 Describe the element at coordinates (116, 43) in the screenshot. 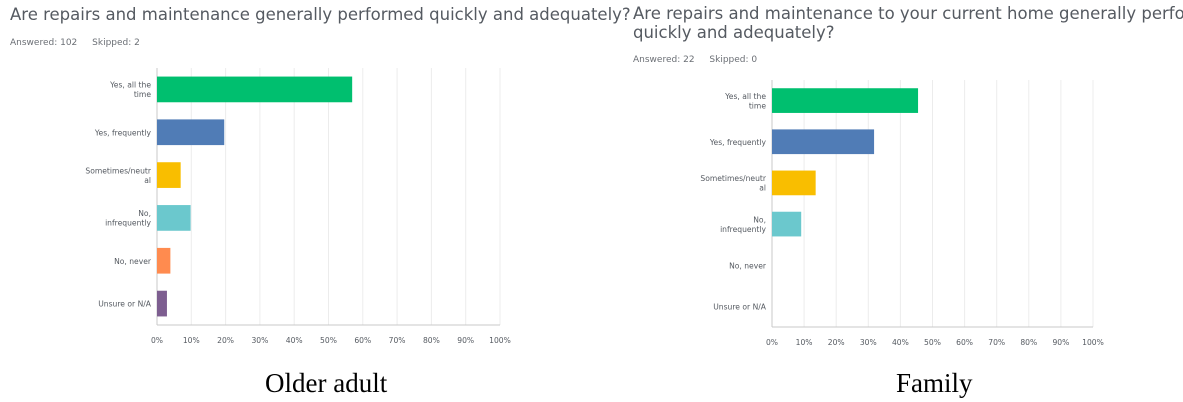

I see `skipped-count: Skipped: 2` at that location.